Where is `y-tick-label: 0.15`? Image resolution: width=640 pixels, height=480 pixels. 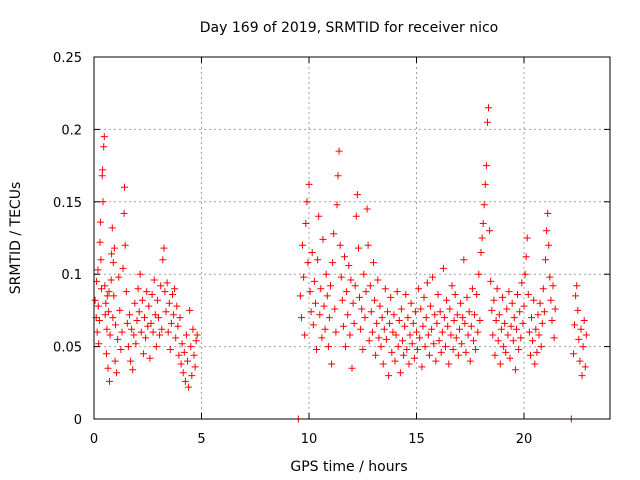 y-tick-label: 0.15 is located at coordinates (67, 203).